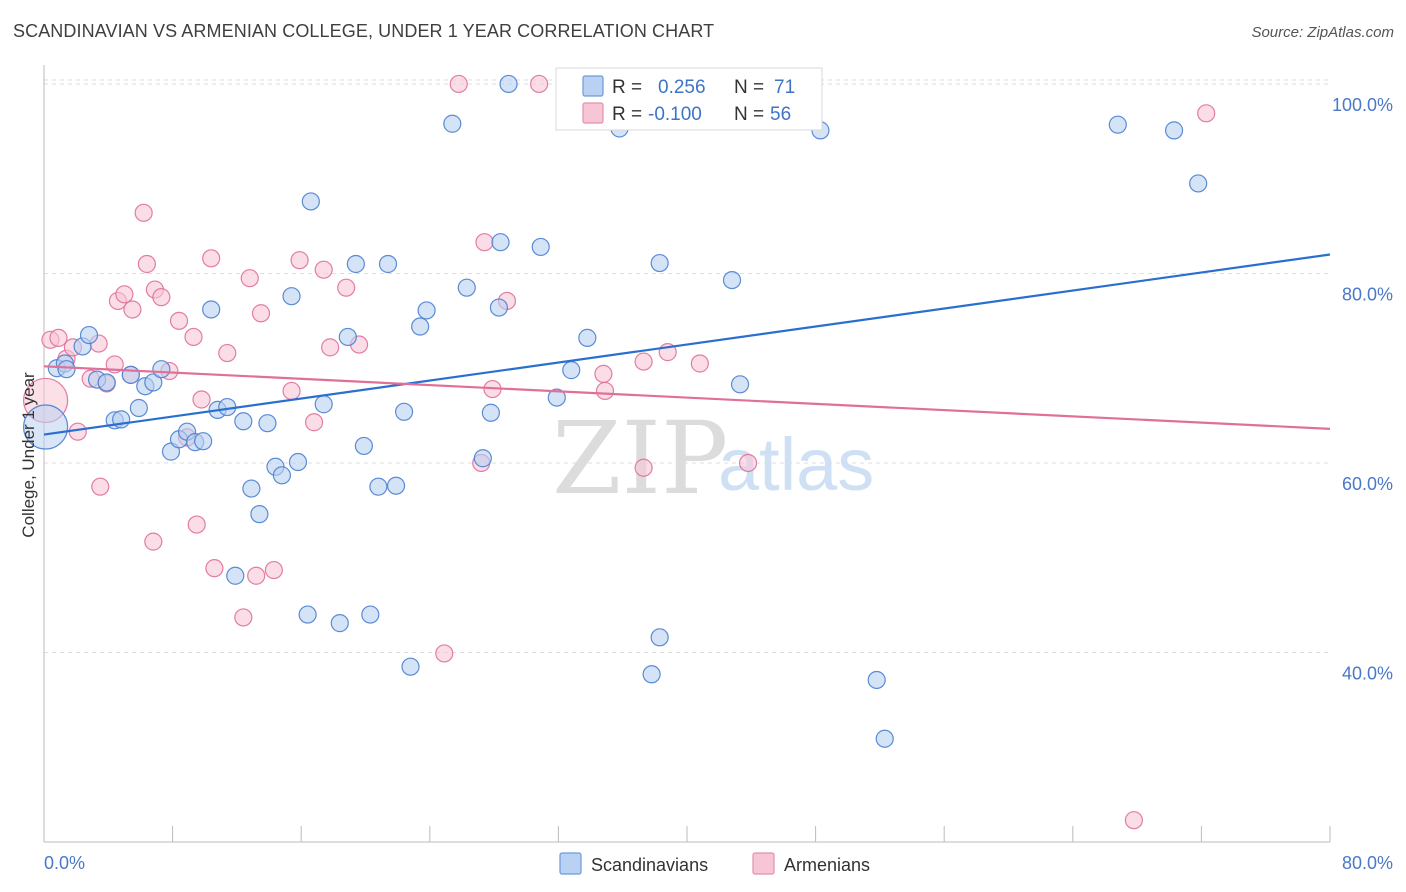 This screenshot has width=1406, height=892. Describe the element at coordinates (593, 86) in the screenshot. I see `legend-swatch-scandinavians` at that location.